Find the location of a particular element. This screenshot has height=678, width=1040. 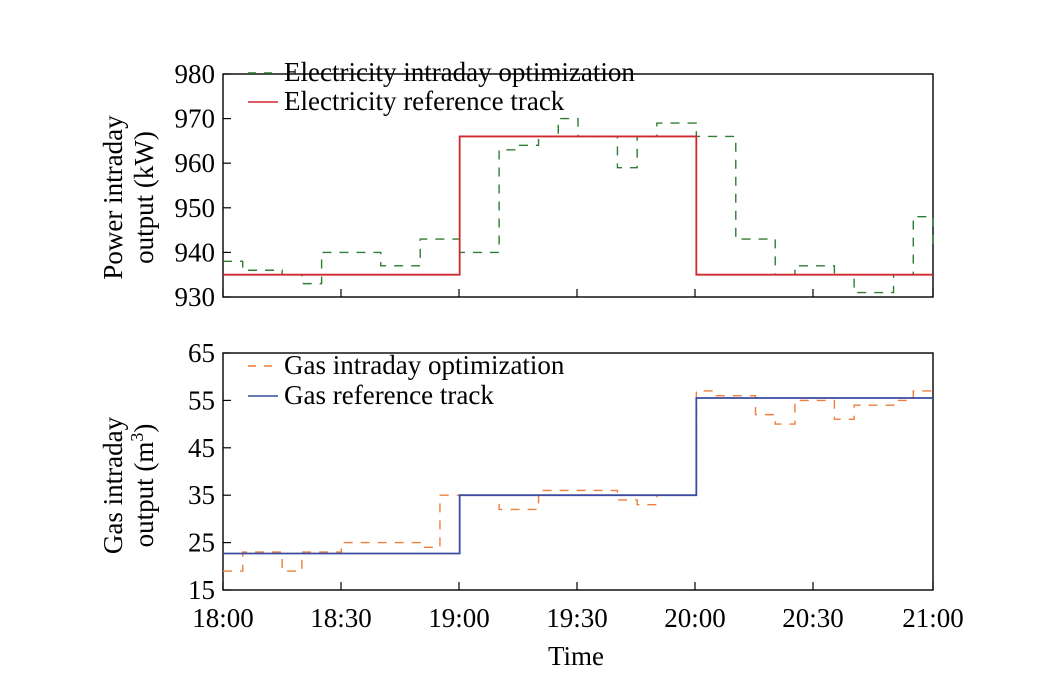

legend-label-2-2: Gas reference track is located at coordinates (389, 395).